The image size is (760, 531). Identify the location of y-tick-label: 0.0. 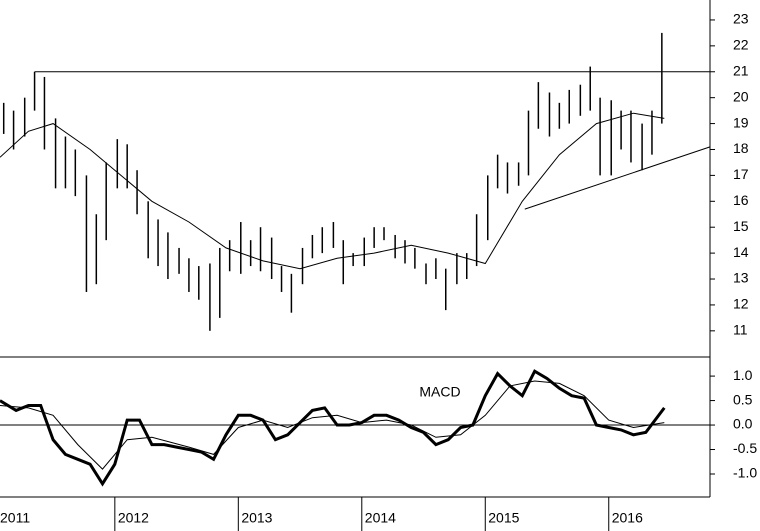
(743, 424).